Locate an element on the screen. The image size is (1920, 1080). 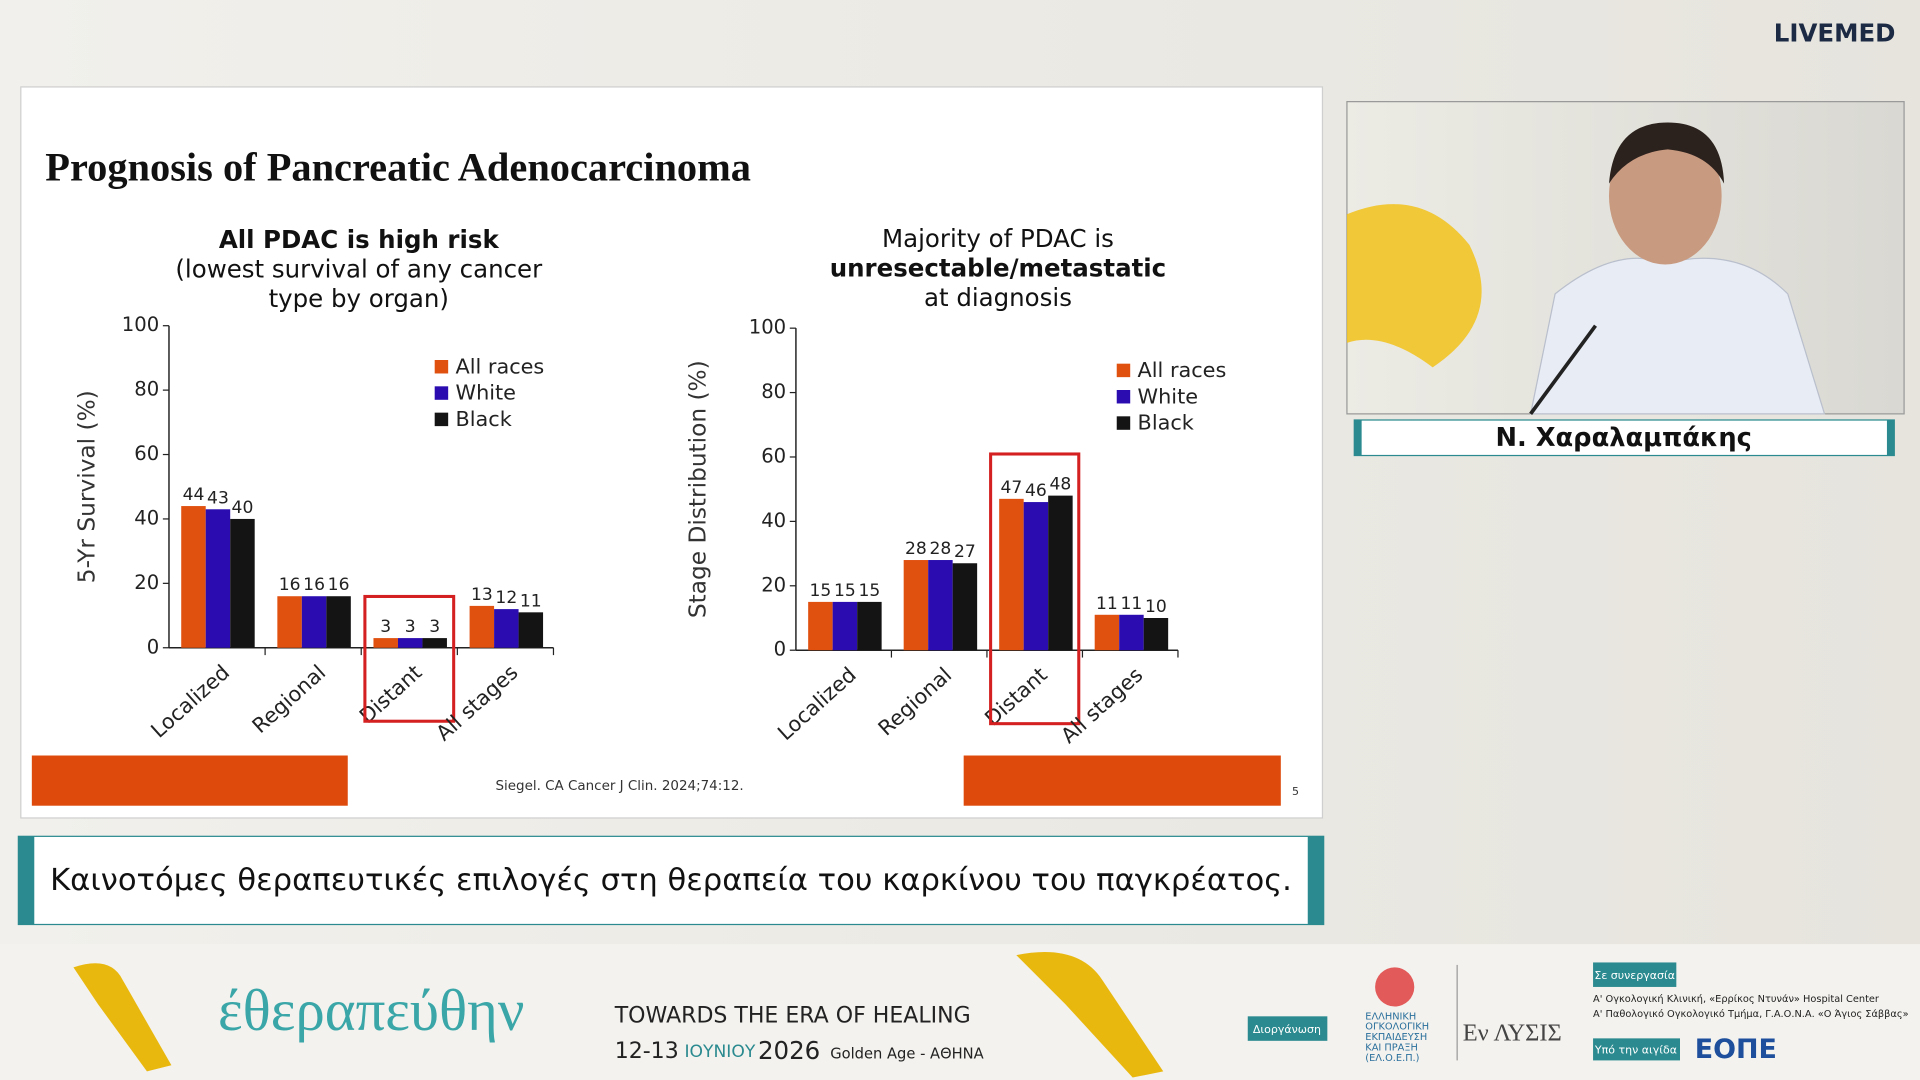
organizer-line: (ΕΛ.Ο.Ε.Π.) is located at coordinates (1392, 1058).